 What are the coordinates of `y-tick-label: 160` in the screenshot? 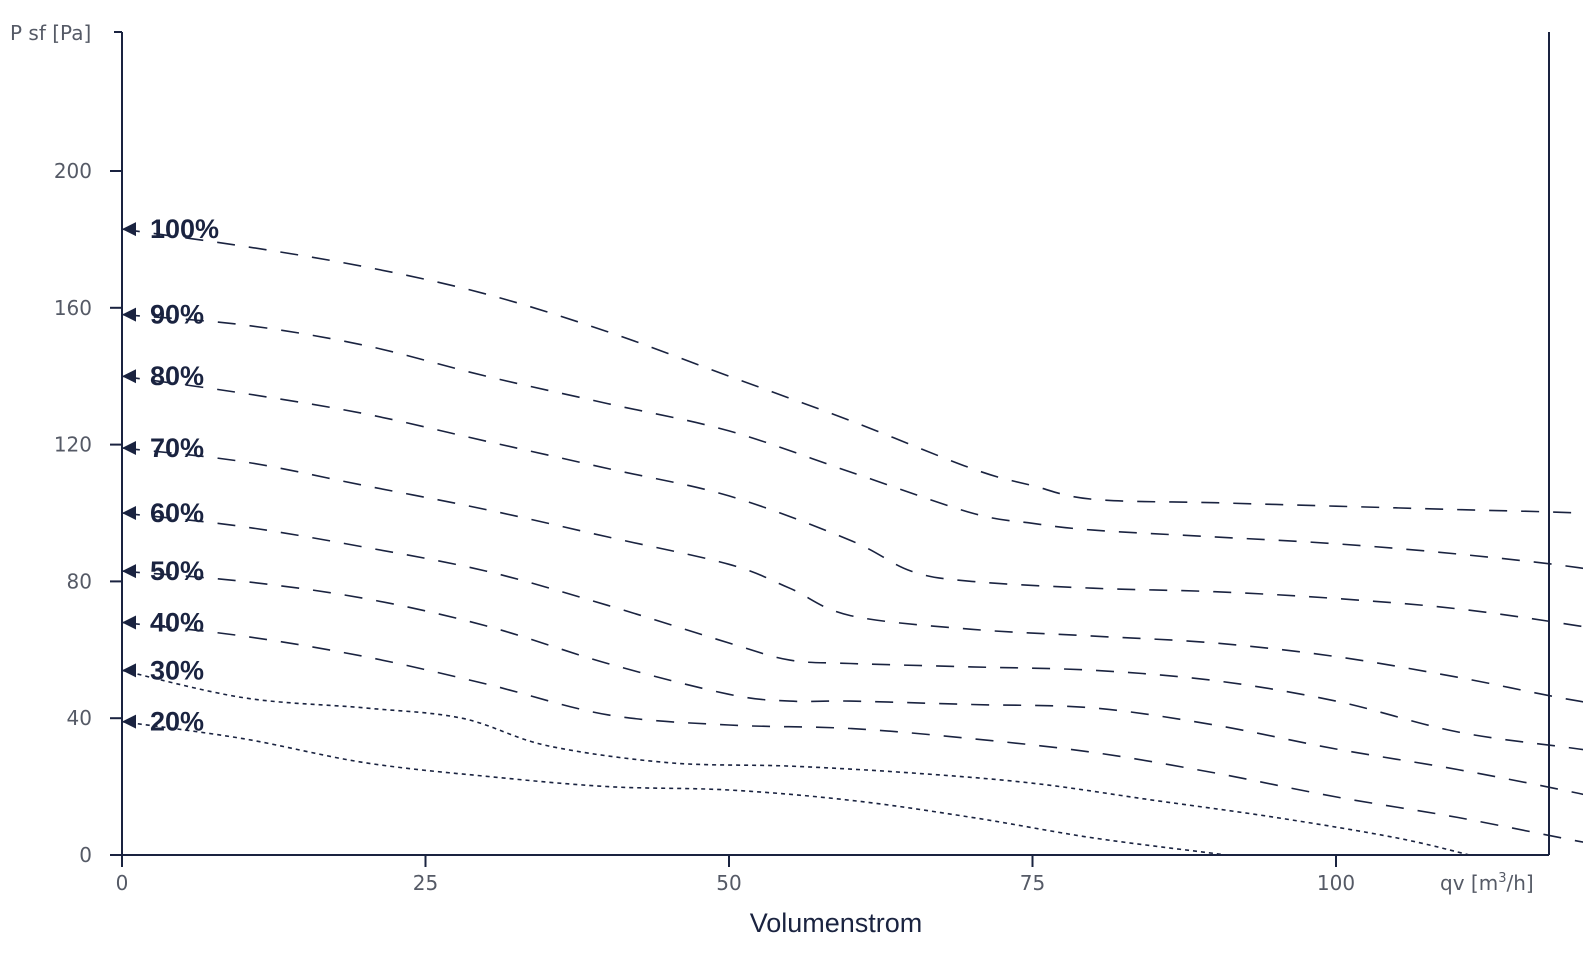 It's located at (73, 308).